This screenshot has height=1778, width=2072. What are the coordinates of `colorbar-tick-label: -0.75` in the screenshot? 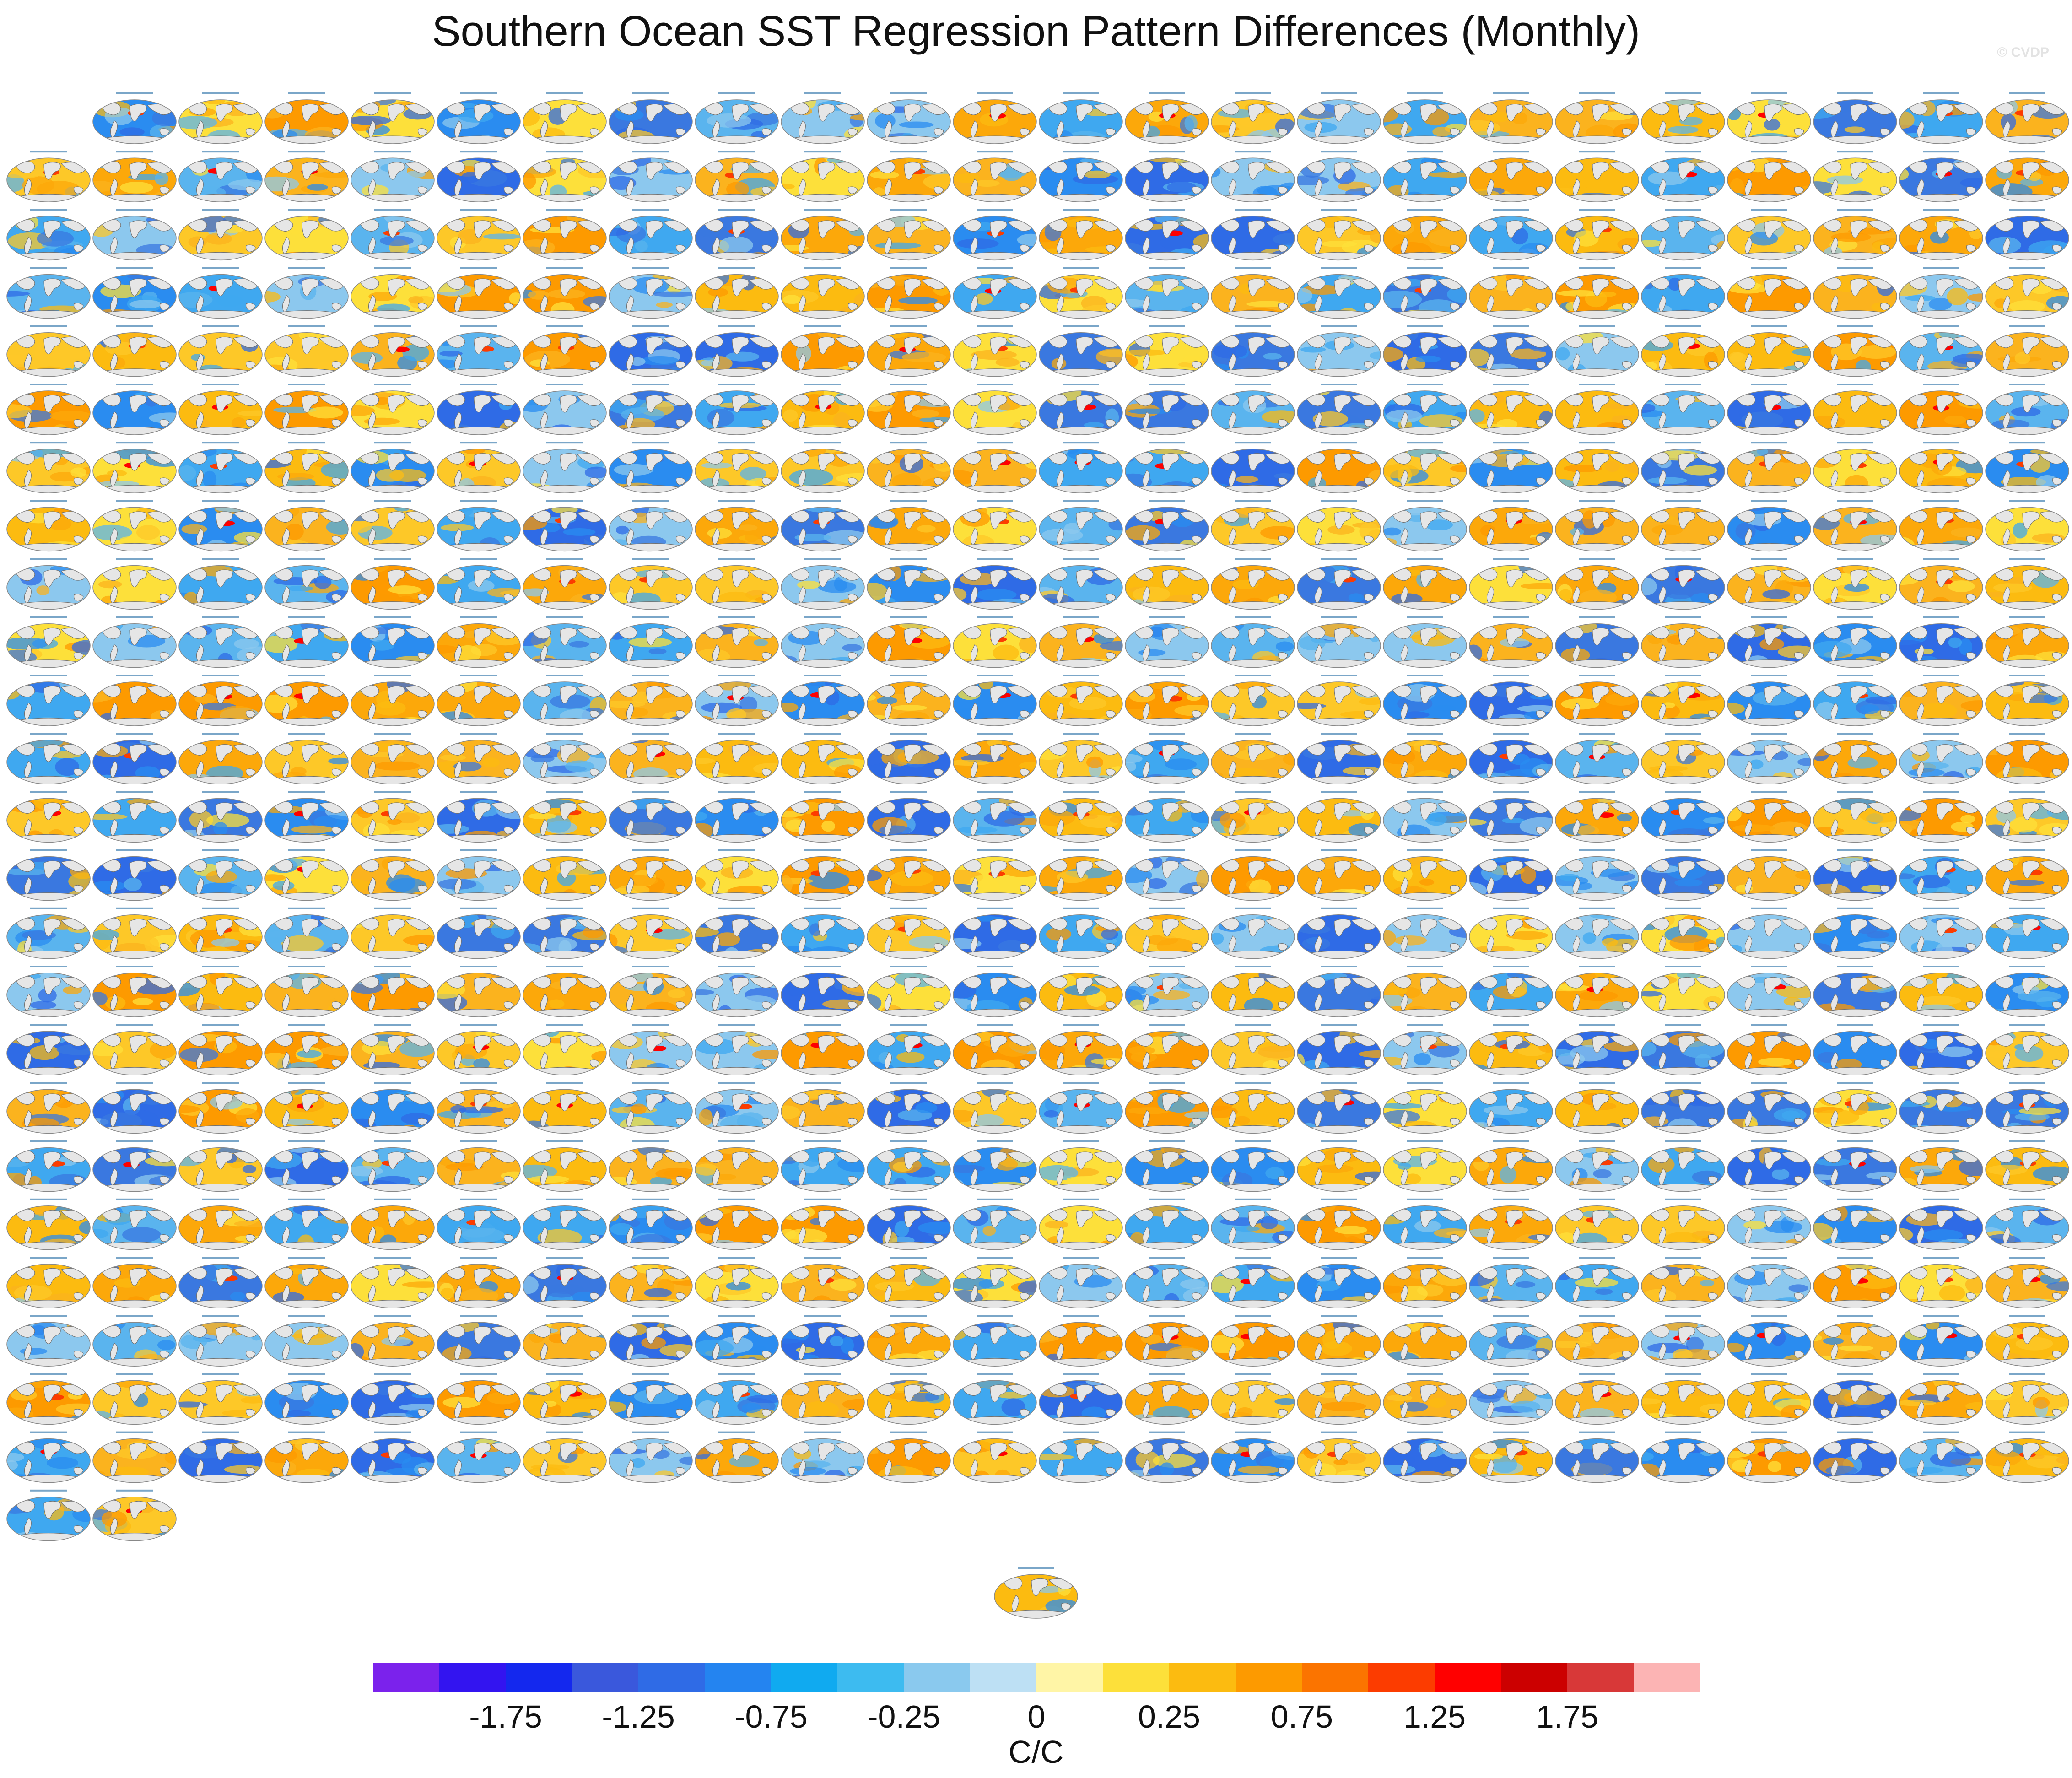 It's located at (771, 1717).